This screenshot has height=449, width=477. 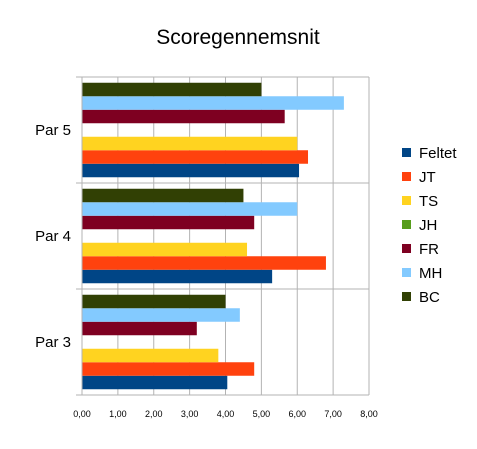 I want to click on category-label: Par 3, so click(x=53, y=342).